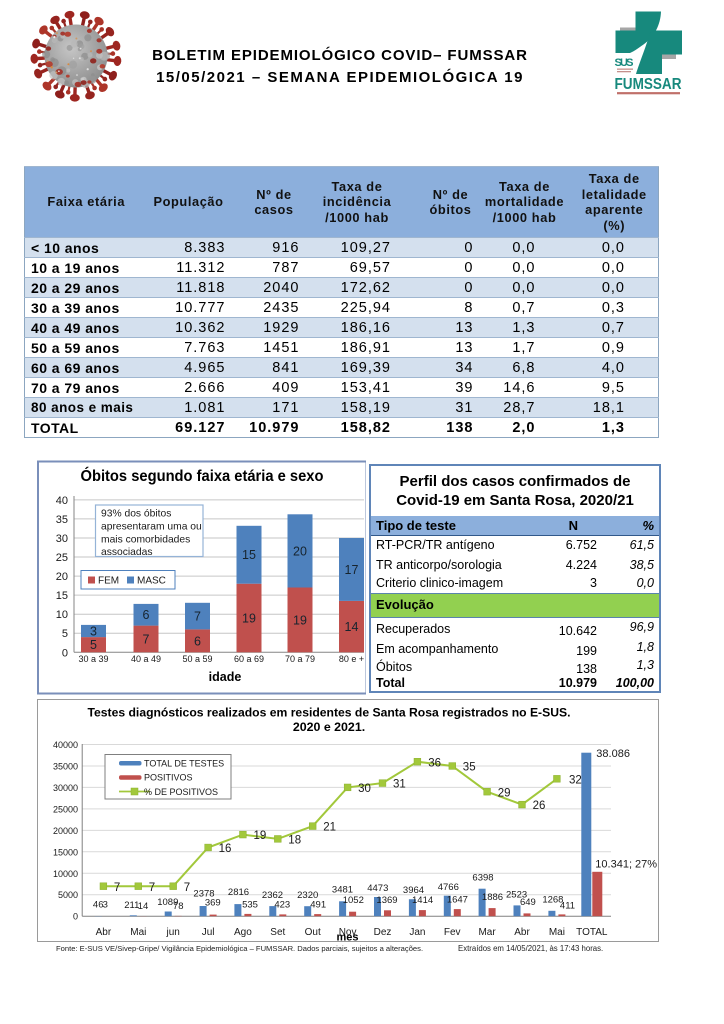  Describe the element at coordinates (516, 895) in the screenshot. I see `svg-text: 2523` at that location.